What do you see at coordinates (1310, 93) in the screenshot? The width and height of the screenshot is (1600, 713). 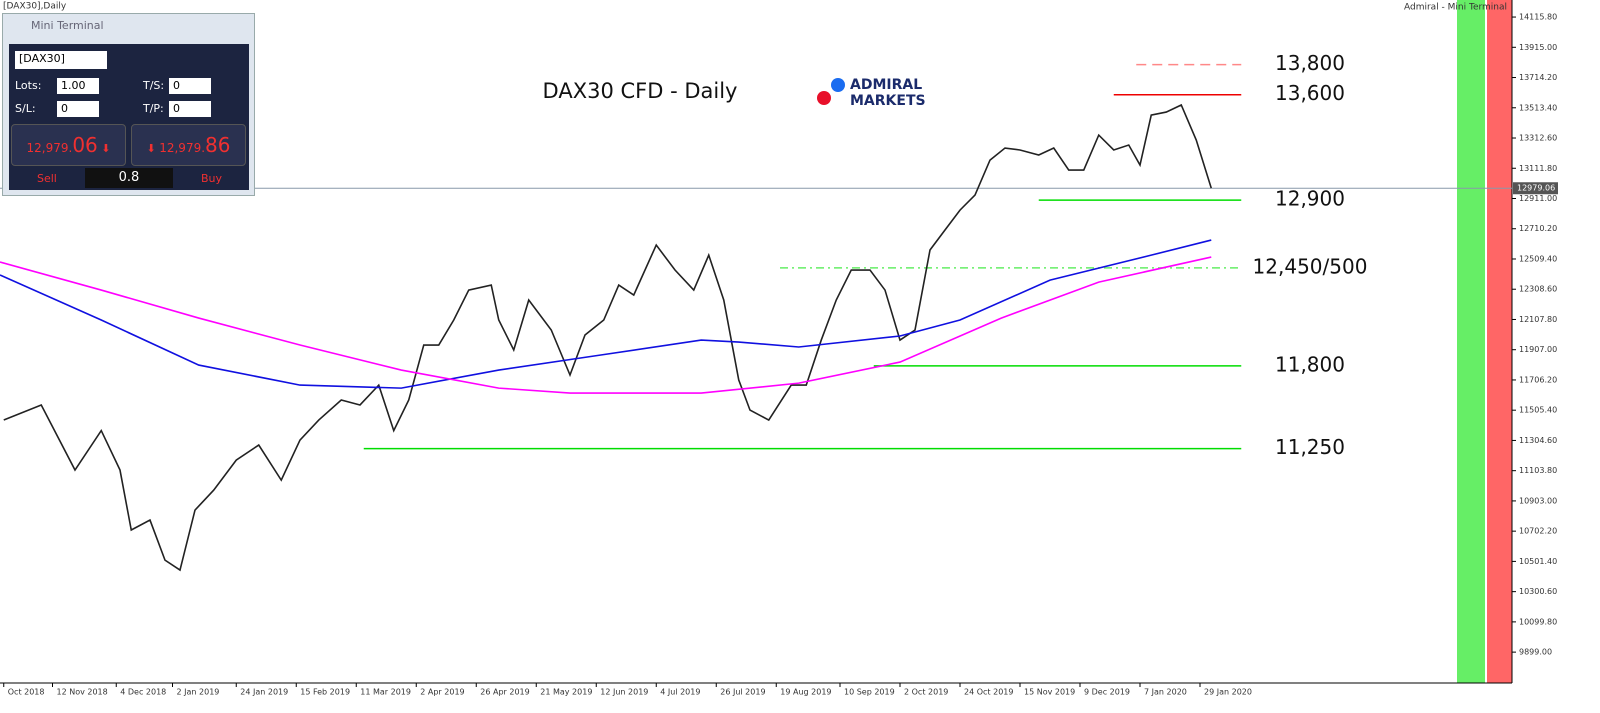 I see `level-label: 13,600` at bounding box center [1310, 93].